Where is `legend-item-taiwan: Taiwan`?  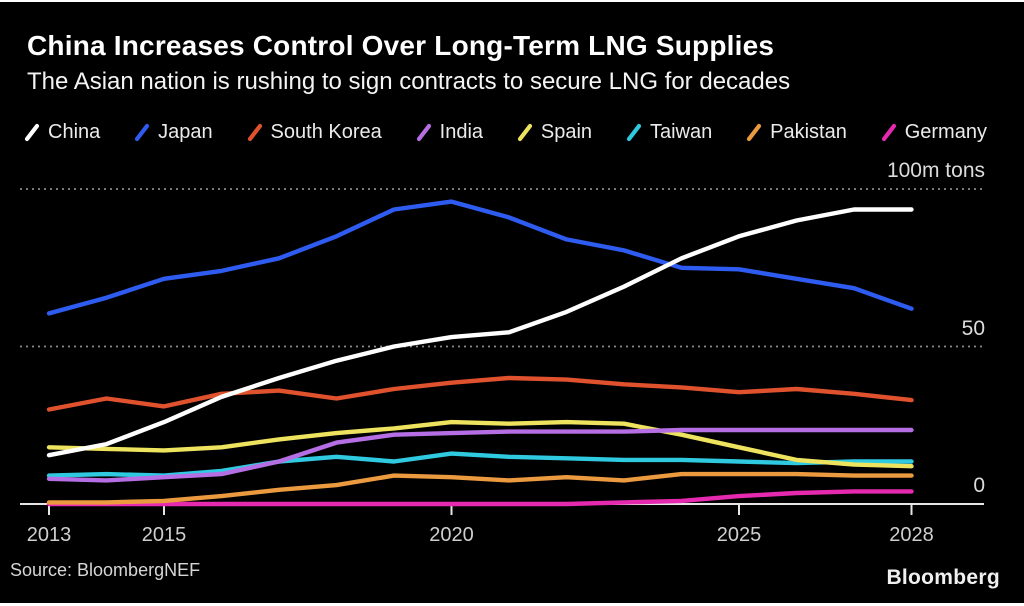 legend-item-taiwan: Taiwan is located at coordinates (669, 132).